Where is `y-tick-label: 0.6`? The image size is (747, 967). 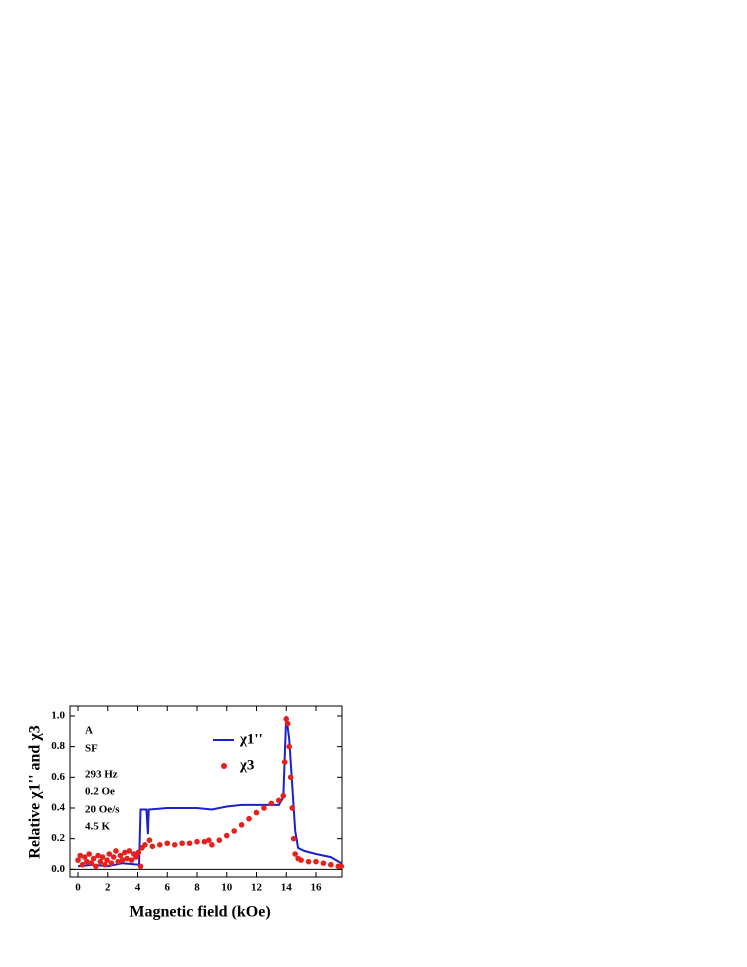
y-tick-label: 0.6 is located at coordinates (58, 777).